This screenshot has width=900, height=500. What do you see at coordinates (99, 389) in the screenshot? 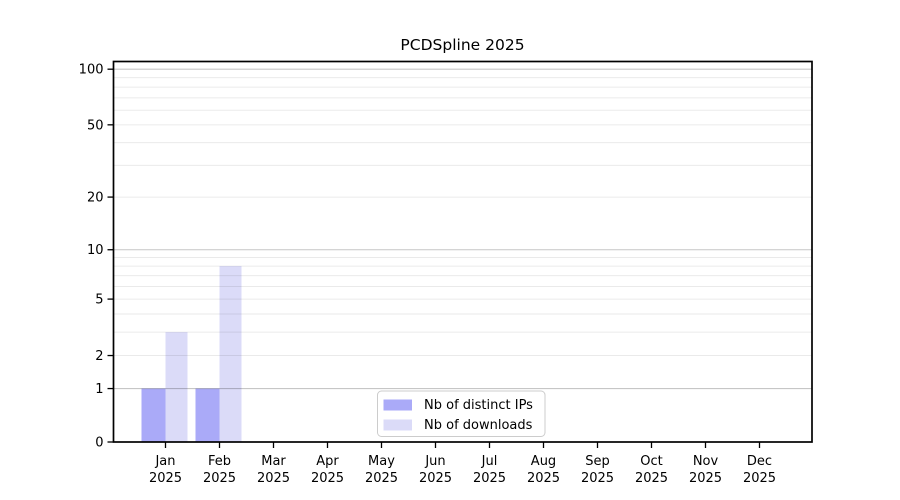
I see `y-tick-label-1: 1` at bounding box center [99, 389].